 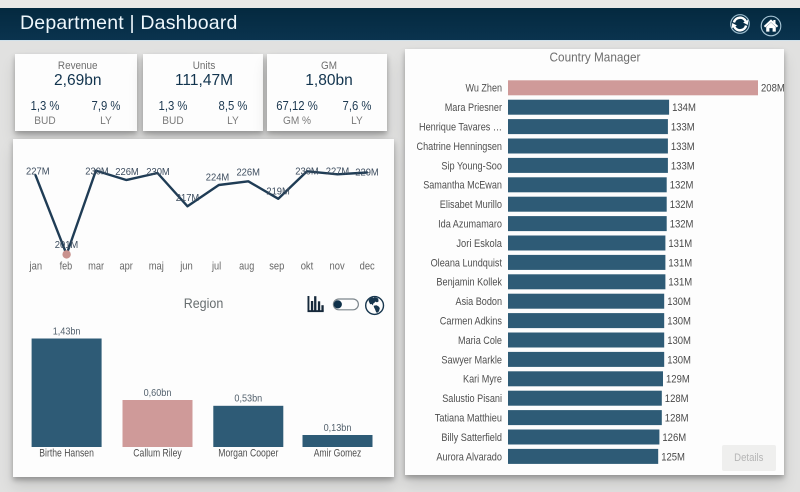 I want to click on svg-text: okt, so click(x=307, y=267).